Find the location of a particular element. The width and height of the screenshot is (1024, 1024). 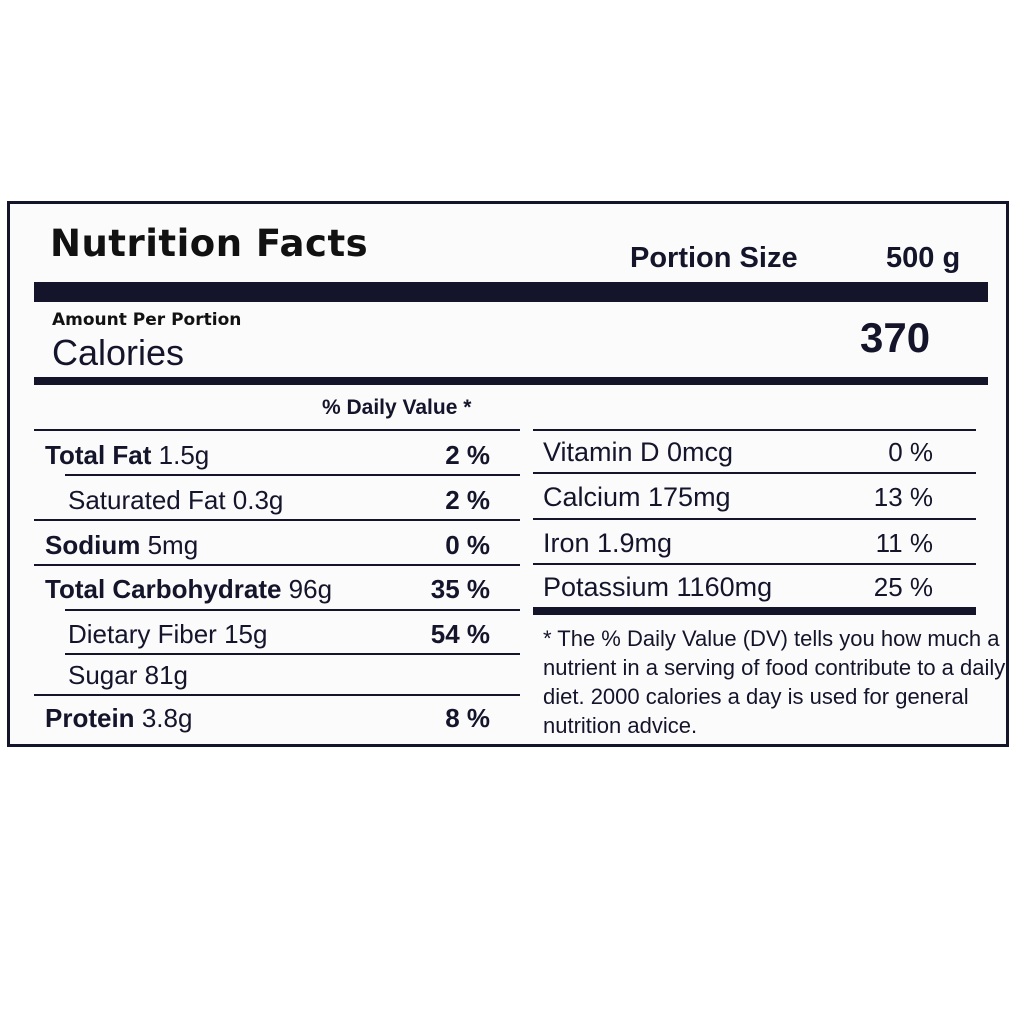

vitamin-dv: 13 % is located at coordinates (903, 497).